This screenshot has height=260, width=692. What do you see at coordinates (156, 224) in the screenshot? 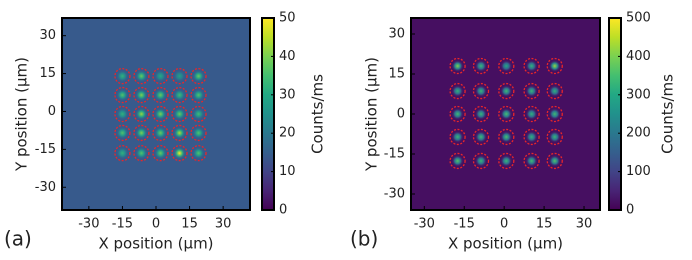
I see `x-tick-label: 0` at bounding box center [156, 224].